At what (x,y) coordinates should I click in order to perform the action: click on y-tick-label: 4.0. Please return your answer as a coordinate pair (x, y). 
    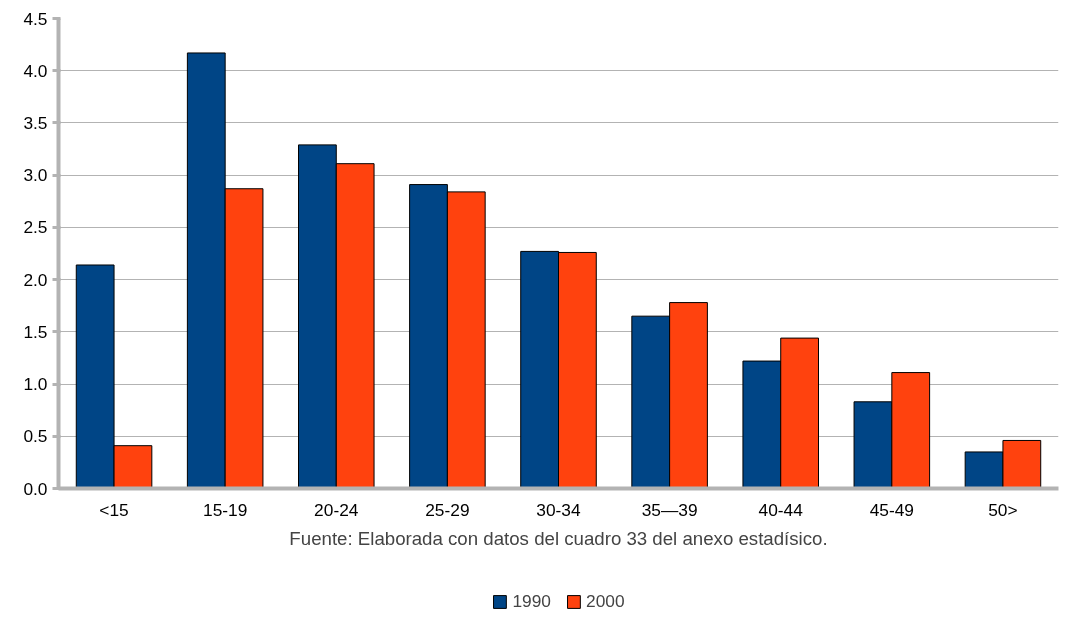
    Looking at the image, I should click on (35, 70).